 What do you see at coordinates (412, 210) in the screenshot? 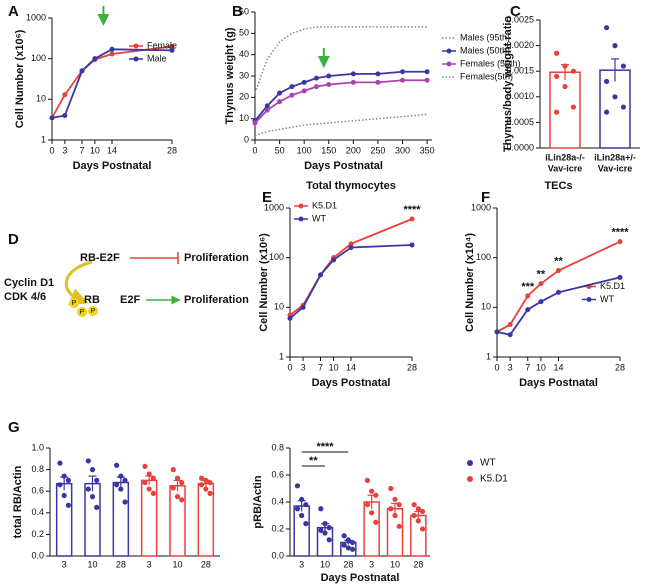
I see `significance: ****` at bounding box center [412, 210].